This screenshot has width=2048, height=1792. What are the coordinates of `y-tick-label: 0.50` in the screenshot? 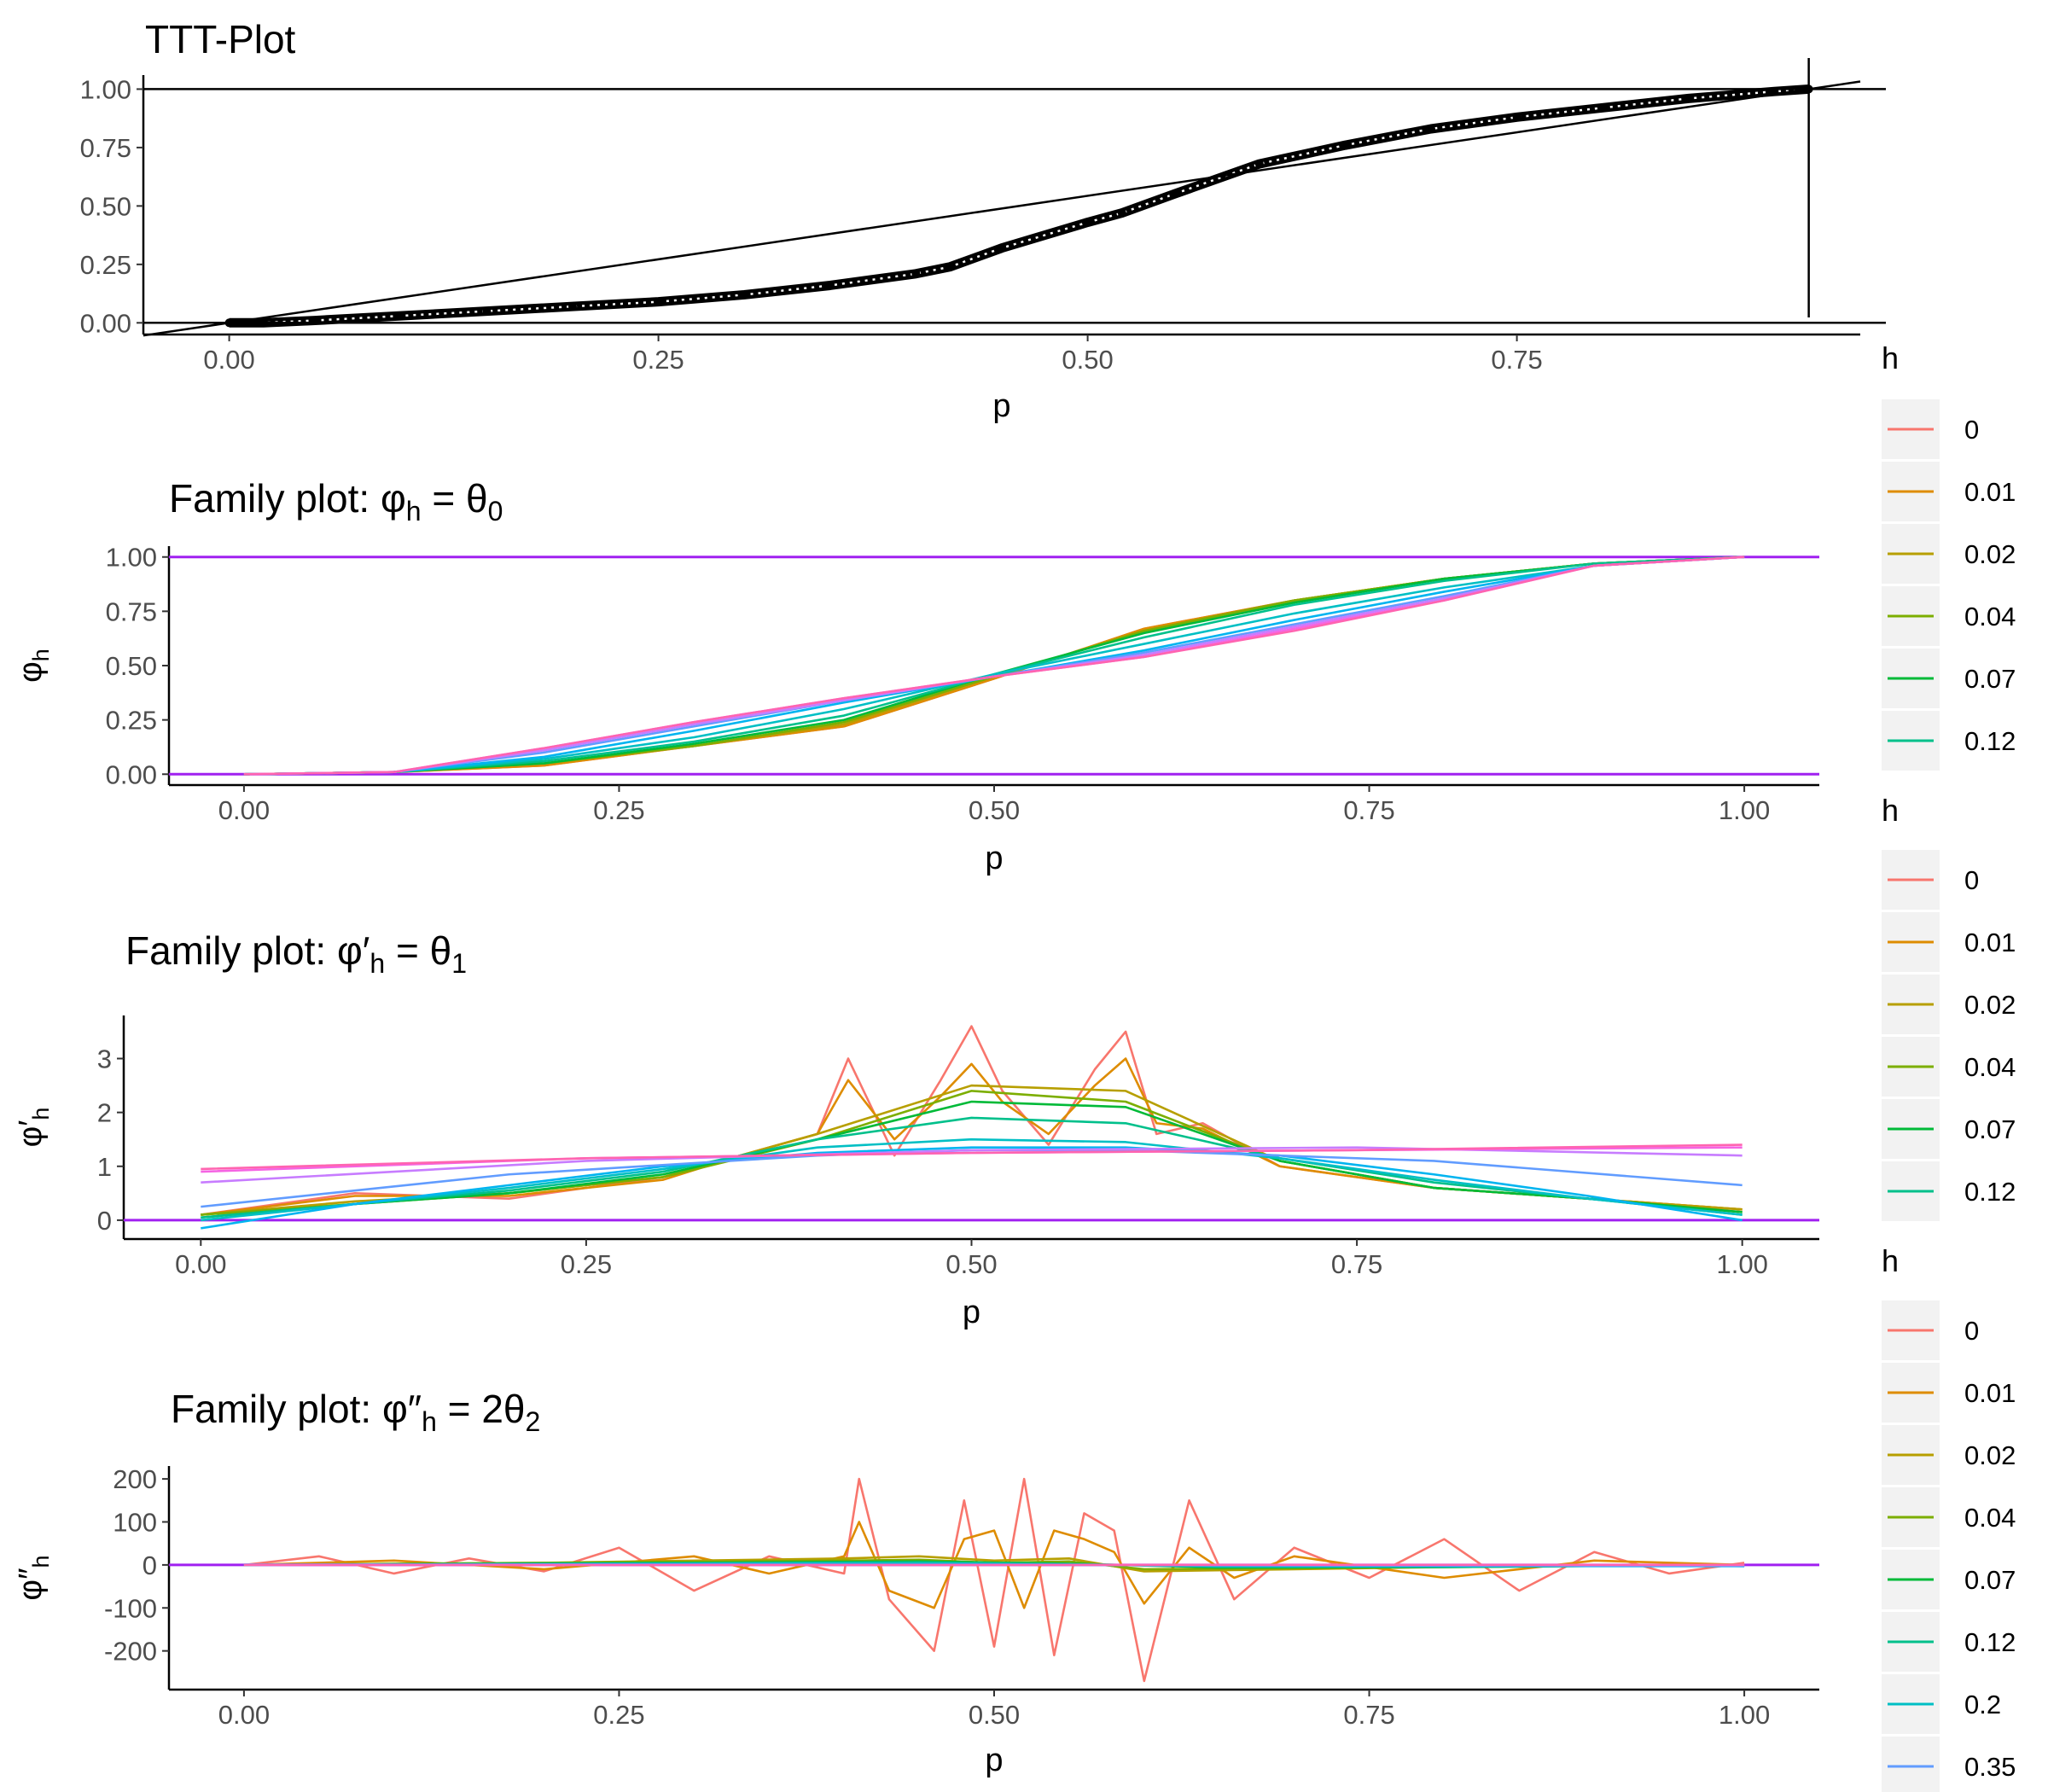 It's located at (131, 666).